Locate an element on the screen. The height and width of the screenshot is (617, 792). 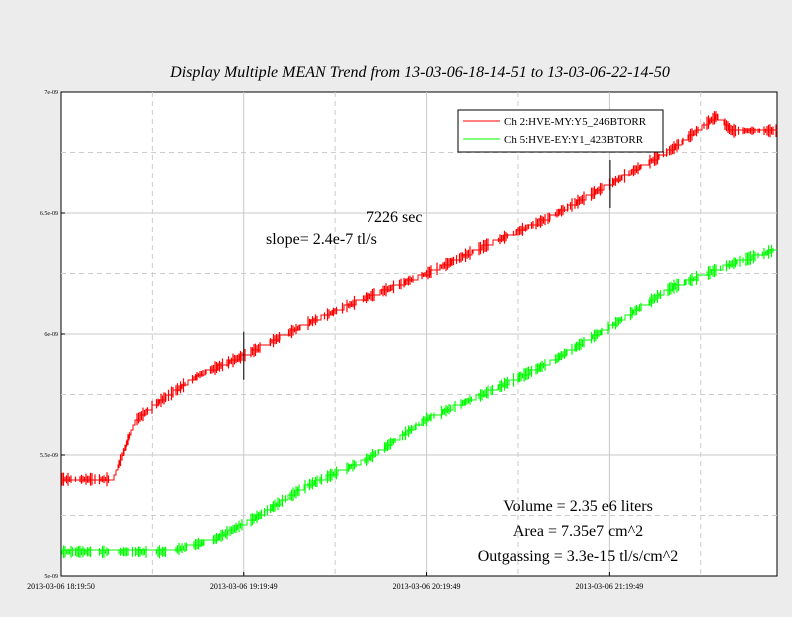
y-tick-label: 5.5e-09 is located at coordinates (49, 456).